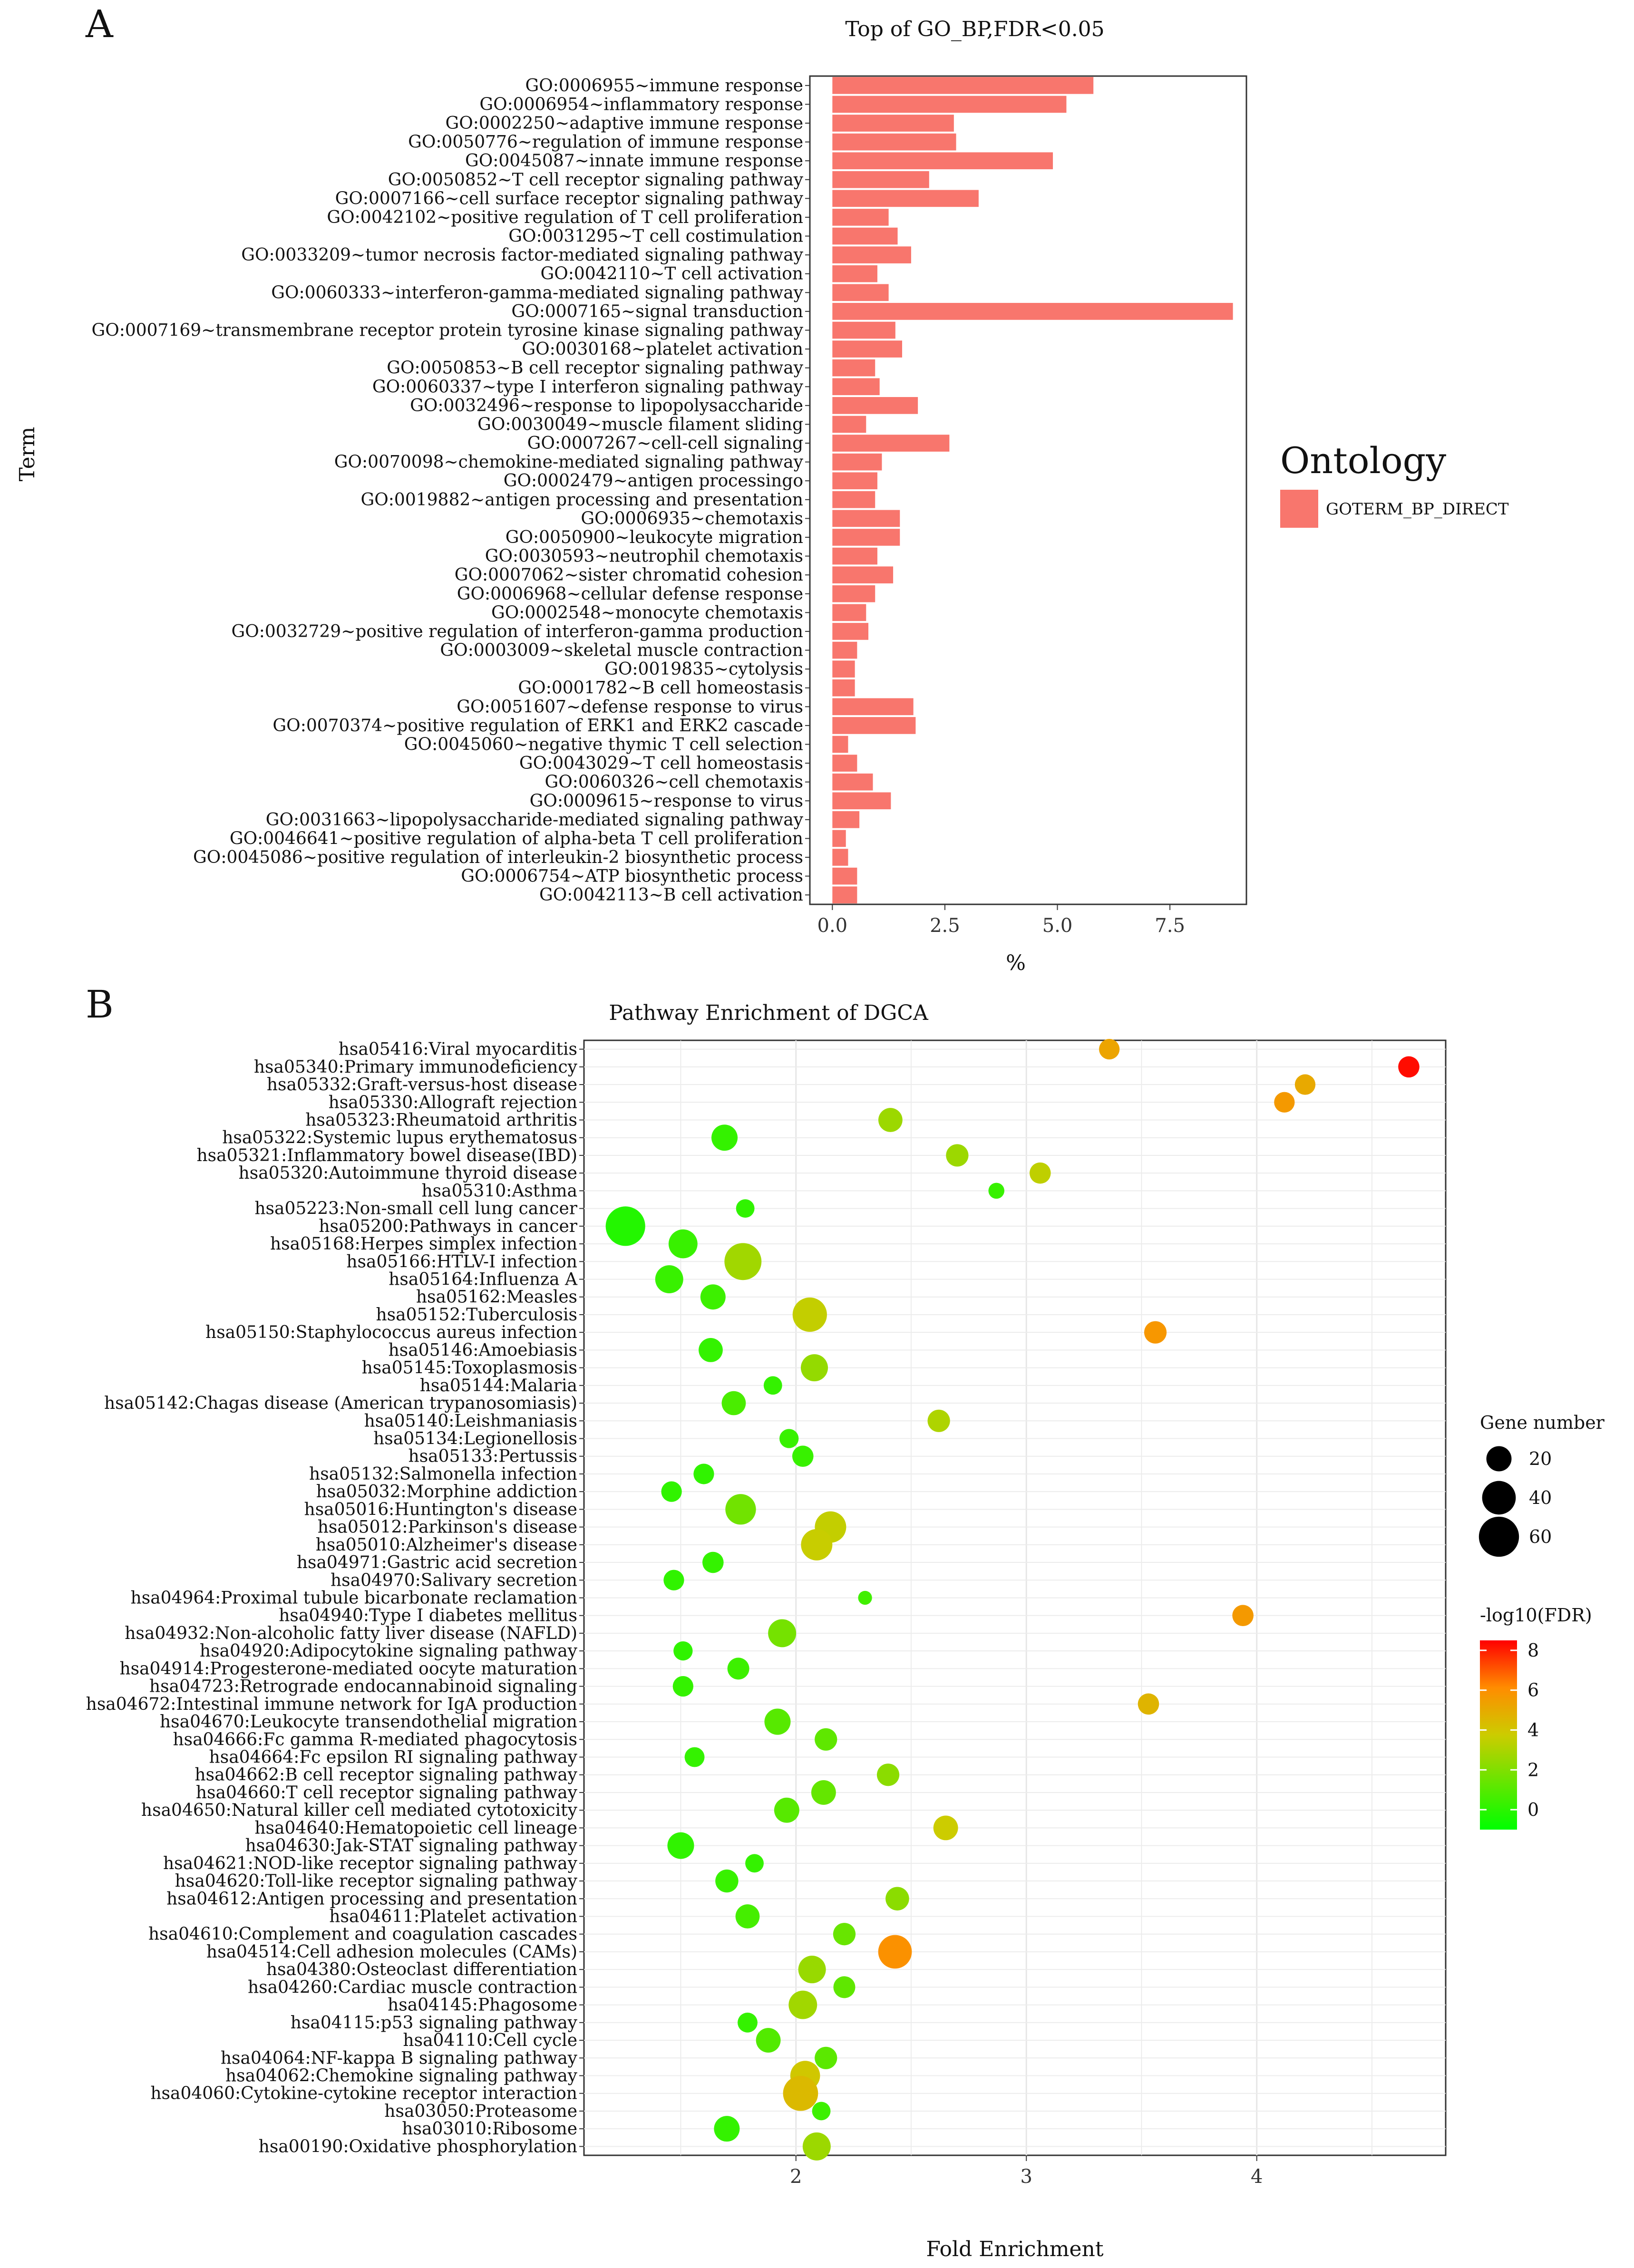 This screenshot has width=1634, height=2268. I want to click on pathway-label: hsa05132:Salmonella infection, so click(443, 1474).